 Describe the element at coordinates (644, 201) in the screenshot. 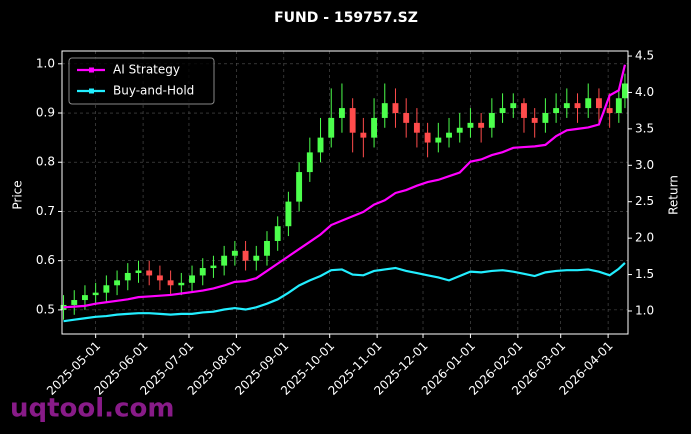

I see `y2-tick-label: 2.5` at that location.